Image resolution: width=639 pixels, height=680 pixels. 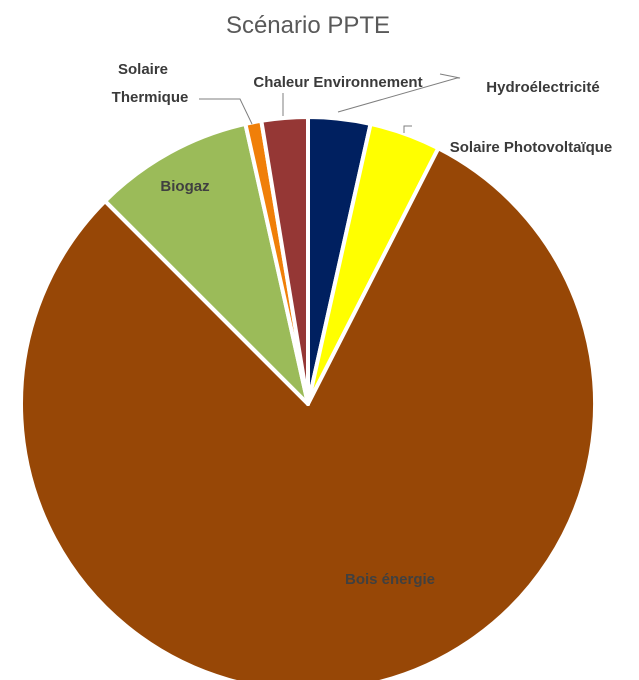 I want to click on label-solaire-photovoltaique: Solaire Photovoltaïque, so click(x=531, y=147).